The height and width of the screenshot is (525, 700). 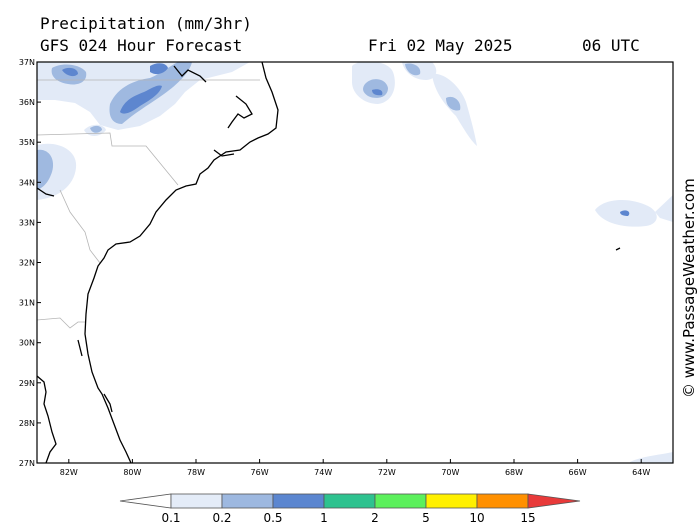 I want to click on legend-label: 0.5, so click(x=272, y=518).